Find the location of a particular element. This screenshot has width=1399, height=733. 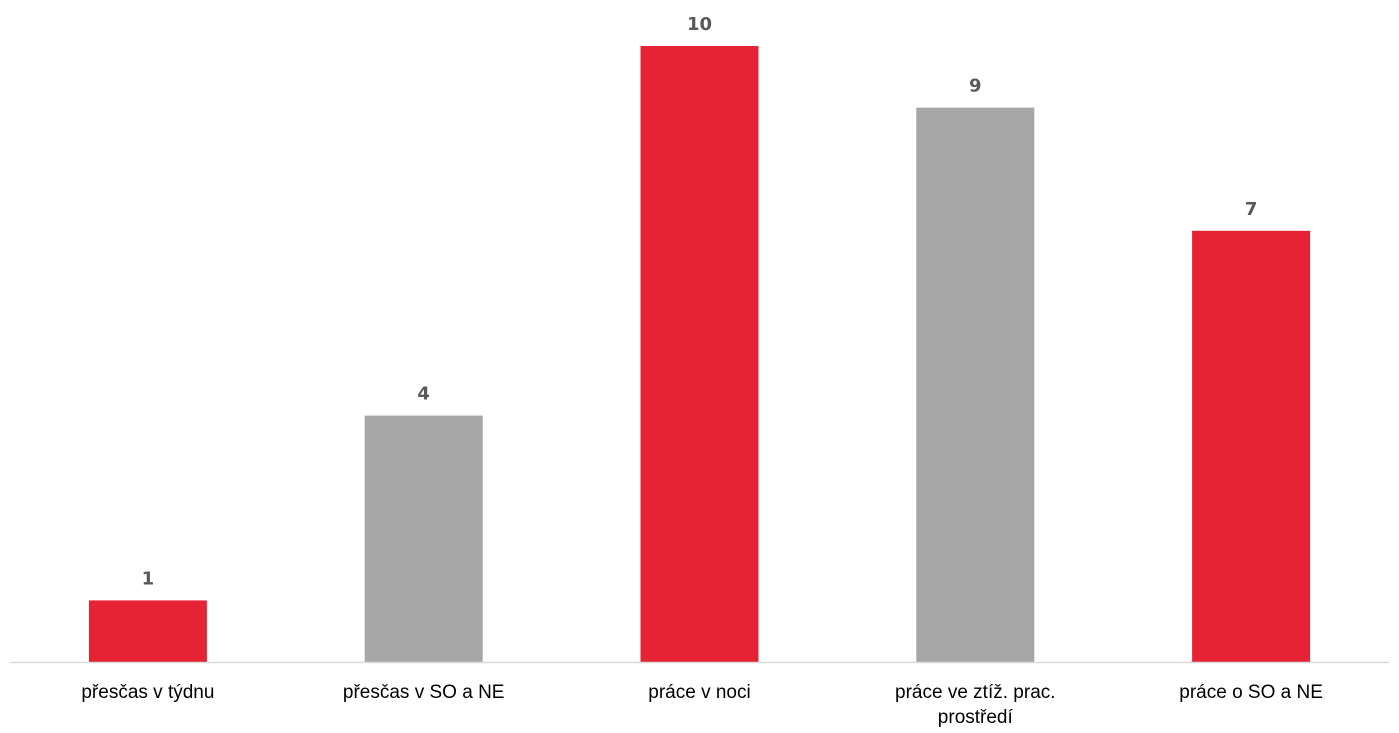

category-label-line: práce v noci is located at coordinates (699, 692).